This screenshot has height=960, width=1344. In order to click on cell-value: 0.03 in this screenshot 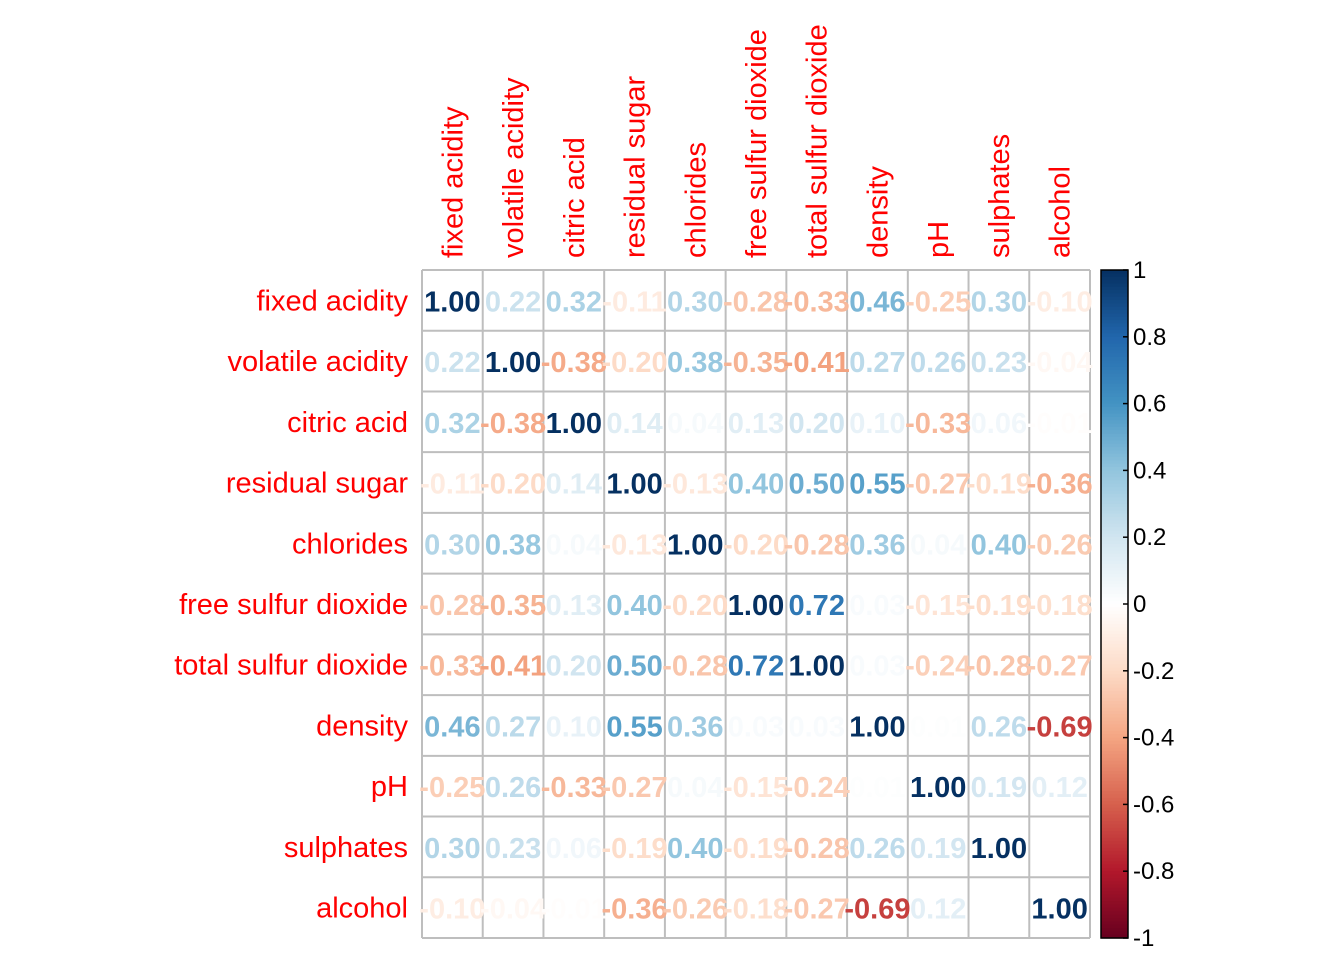, I will do `click(877, 606)`.